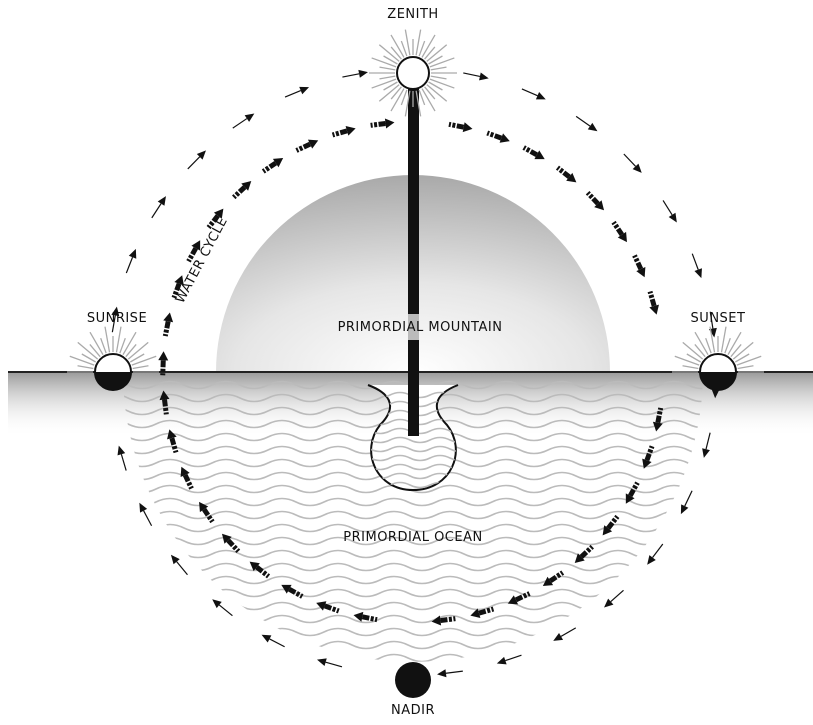 This screenshot has width=813, height=725. I want to click on ocean-label: PRIMORDIAL OCEAN, so click(412, 537).